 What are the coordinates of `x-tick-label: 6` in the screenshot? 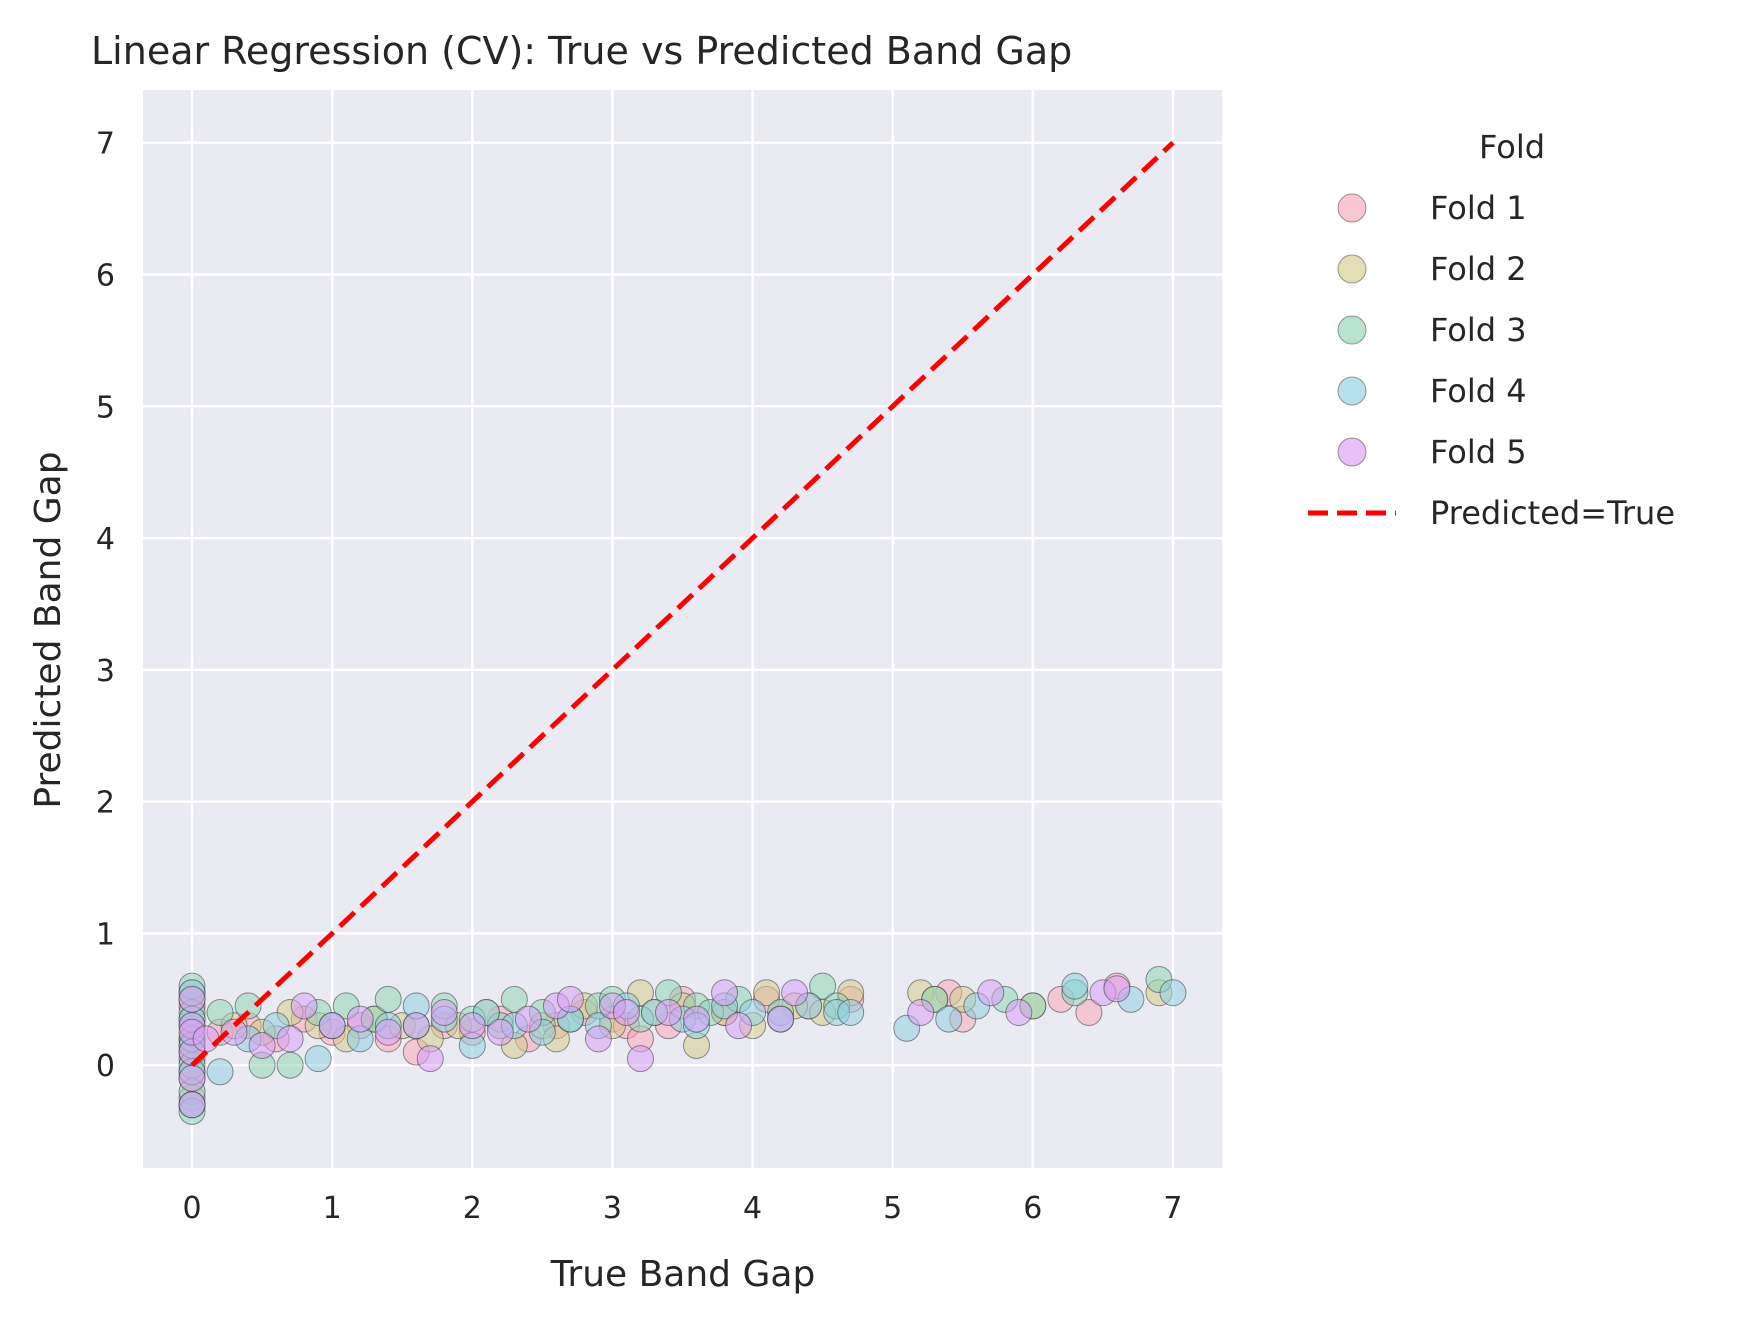 It's located at (1032, 1208).